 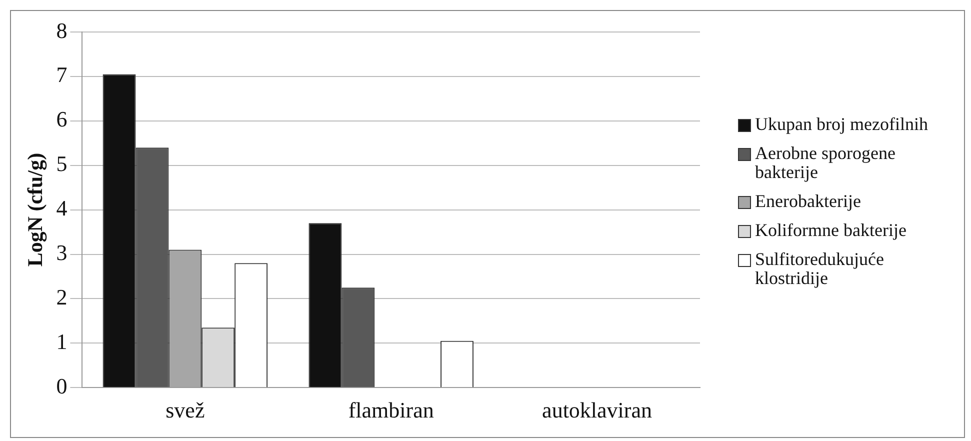 I want to click on x-tick-label: svež, so click(x=185, y=410).